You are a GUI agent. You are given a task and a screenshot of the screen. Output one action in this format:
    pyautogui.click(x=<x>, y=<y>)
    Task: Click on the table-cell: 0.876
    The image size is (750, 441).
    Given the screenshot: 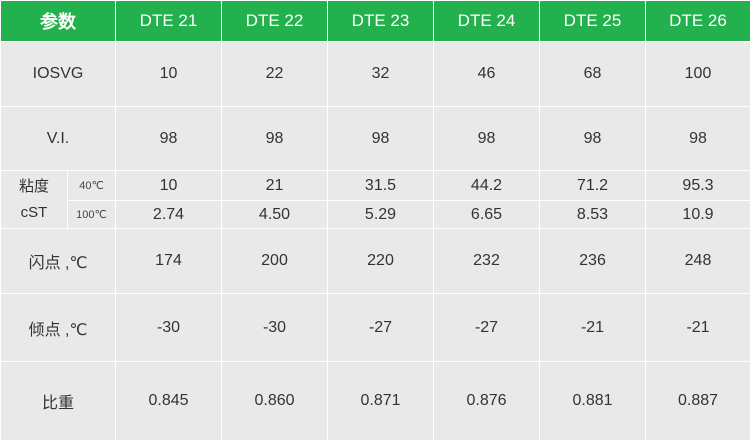 What is the action you would take?
    pyautogui.click(x=487, y=401)
    